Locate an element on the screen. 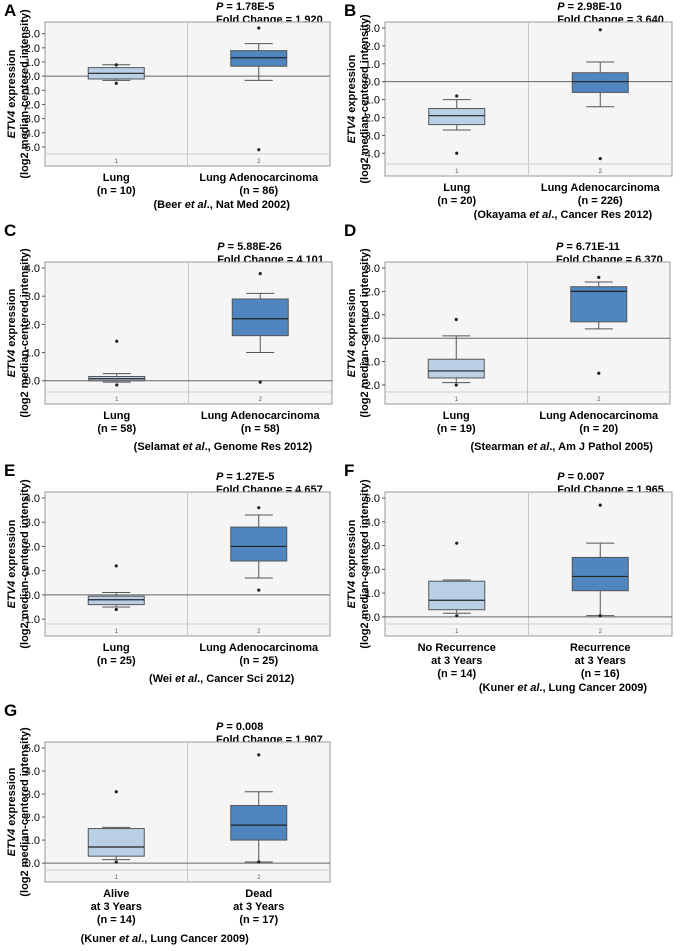 This screenshot has width=680, height=951. citation: (Okayama et al., Cancer Res 2012) is located at coordinates (563, 214).